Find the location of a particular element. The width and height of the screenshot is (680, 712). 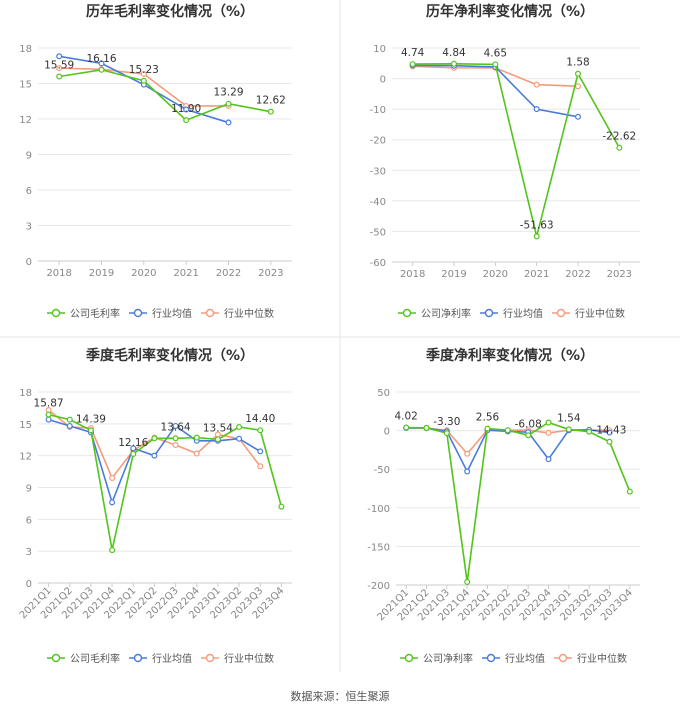

data-label: 12.16 is located at coordinates (133, 443).